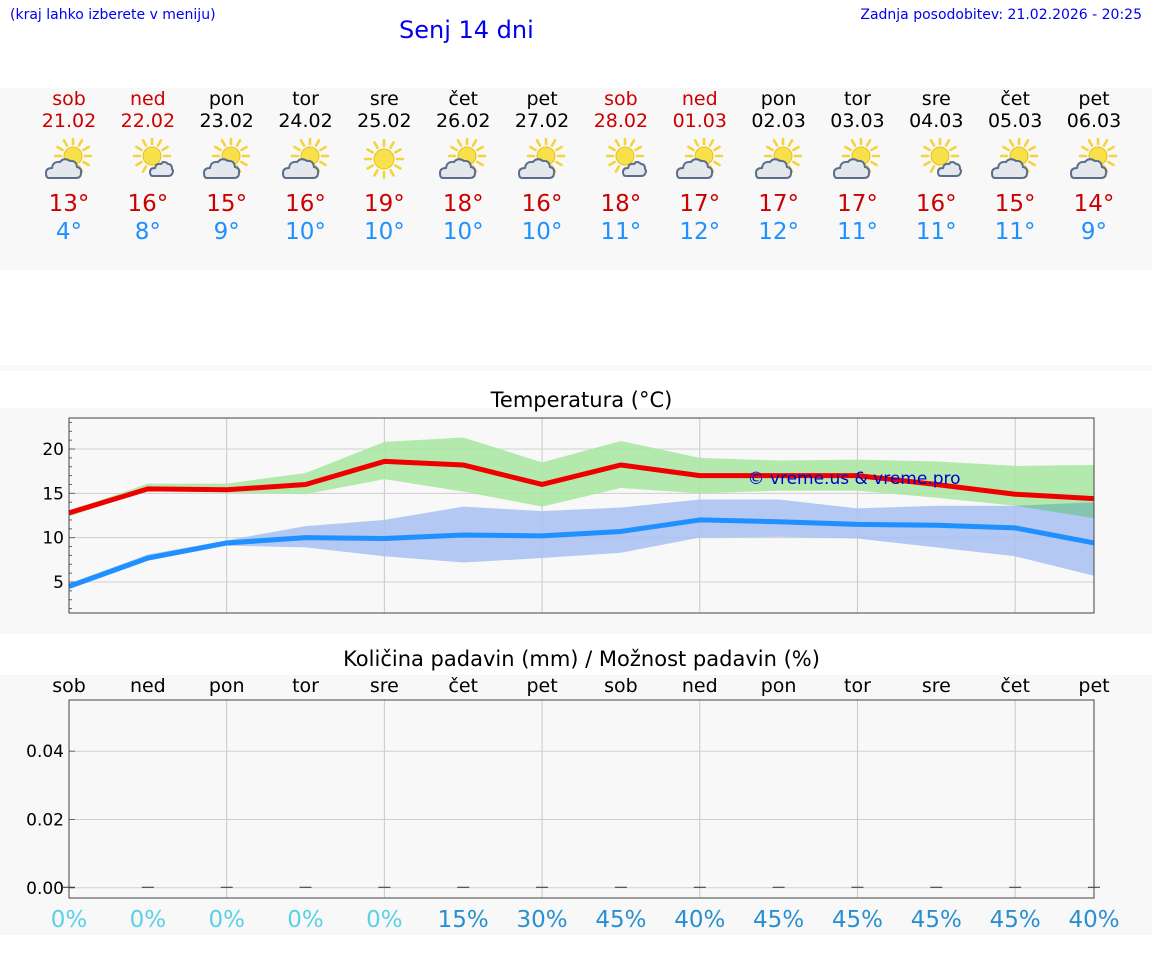  I want to click on day-column: pet 06.03 14° 9°, so click(1094, 167).